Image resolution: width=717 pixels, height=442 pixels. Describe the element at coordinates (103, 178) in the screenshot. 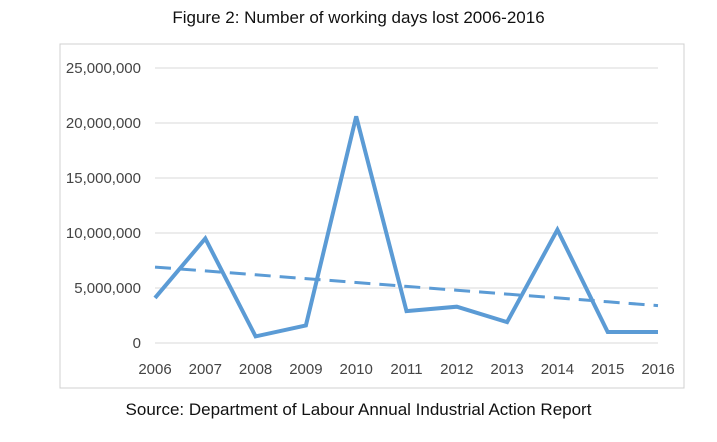

I see `y-tick-label: 15,000,000` at that location.